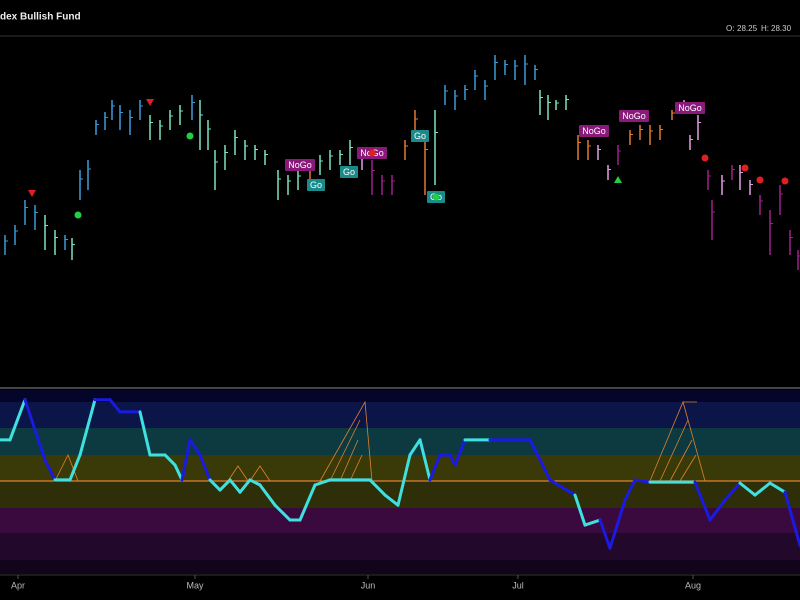 Image resolution: width=800 pixels, height=600 pixels. What do you see at coordinates (765, 28) in the screenshot?
I see `quote-label: H:` at bounding box center [765, 28].